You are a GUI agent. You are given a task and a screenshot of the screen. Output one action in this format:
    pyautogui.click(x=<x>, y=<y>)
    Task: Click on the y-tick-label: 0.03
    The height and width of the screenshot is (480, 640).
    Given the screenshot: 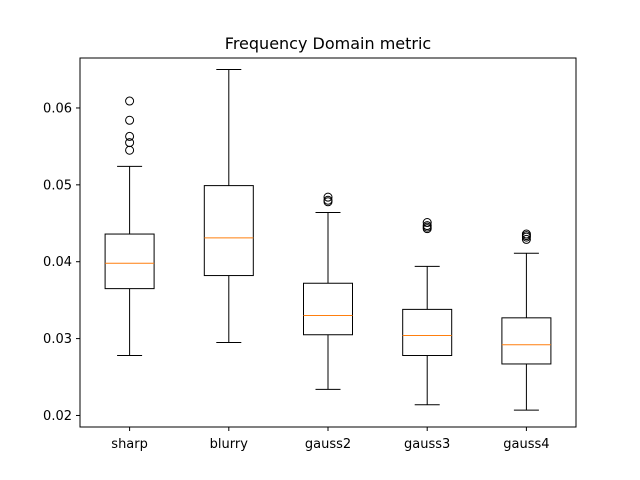 What is the action you would take?
    pyautogui.click(x=57, y=339)
    